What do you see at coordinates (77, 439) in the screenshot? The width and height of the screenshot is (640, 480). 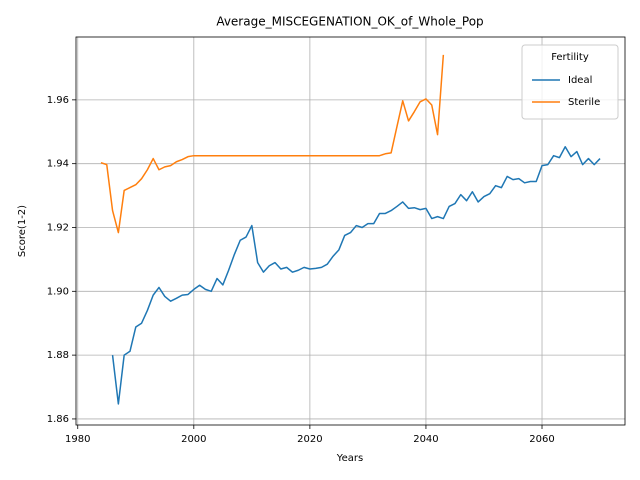 I see `x-tick-label: 1980` at bounding box center [77, 439].